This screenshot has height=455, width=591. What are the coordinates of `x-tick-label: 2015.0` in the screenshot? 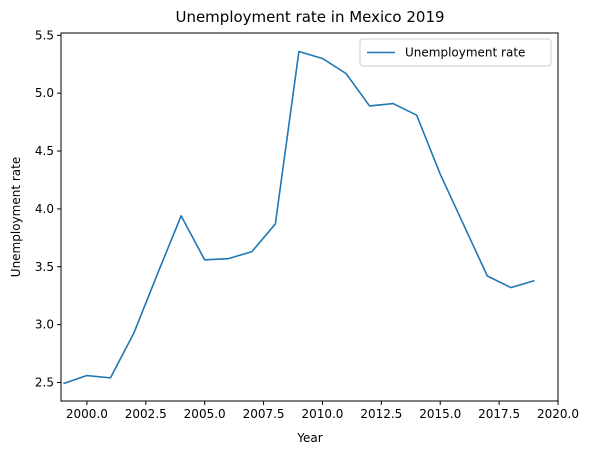 It's located at (440, 414).